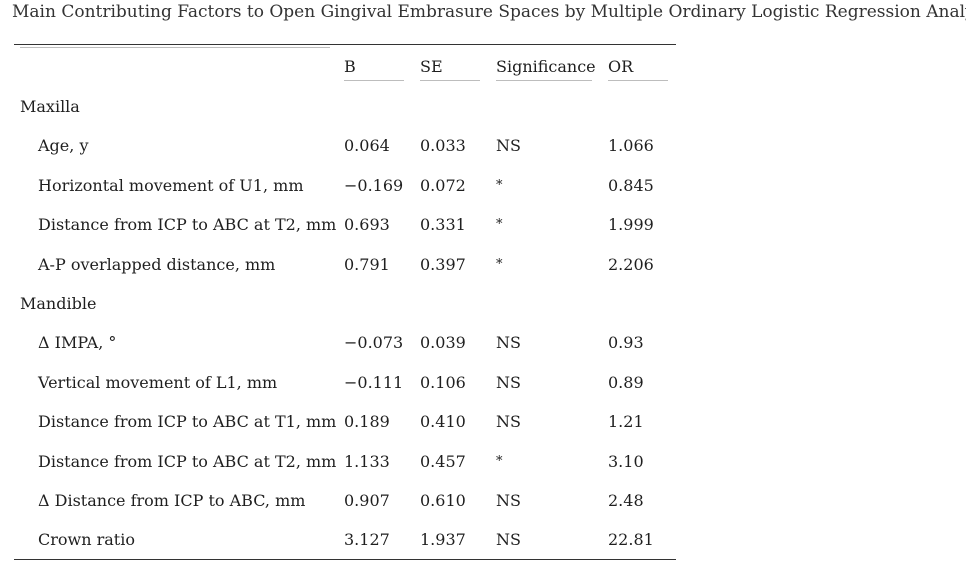 The height and width of the screenshot is (573, 966). I want to click on row-label: Crown ratio, so click(86, 539).